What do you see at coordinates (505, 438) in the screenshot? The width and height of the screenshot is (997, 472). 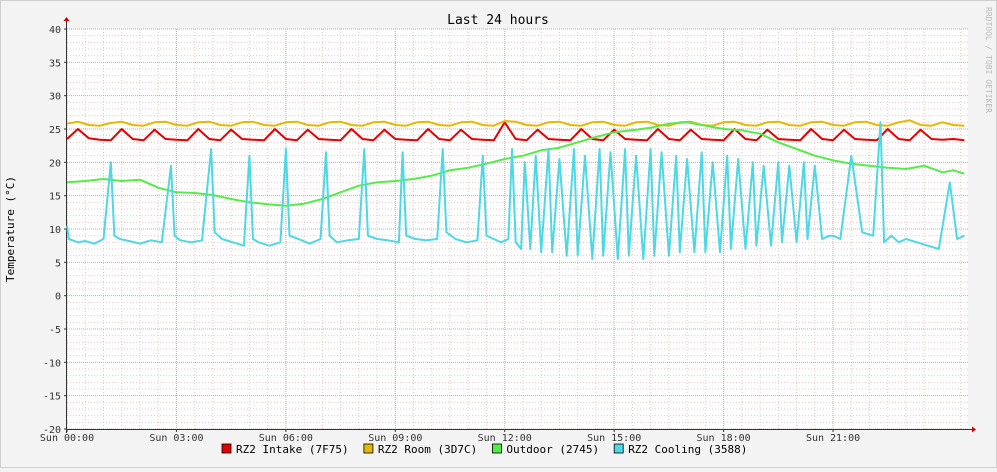 I see `x-tick-label: Sun 12:00` at bounding box center [505, 438].